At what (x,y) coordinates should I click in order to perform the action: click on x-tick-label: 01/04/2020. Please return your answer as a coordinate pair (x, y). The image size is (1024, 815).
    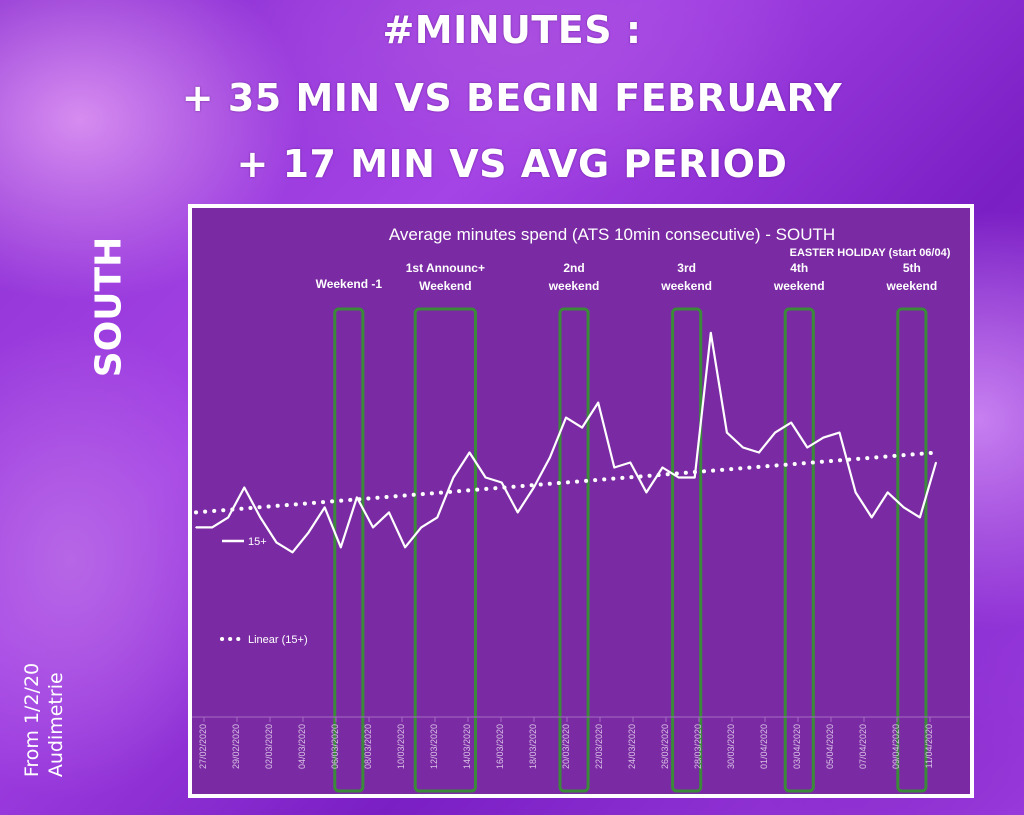
    Looking at the image, I should click on (764, 746).